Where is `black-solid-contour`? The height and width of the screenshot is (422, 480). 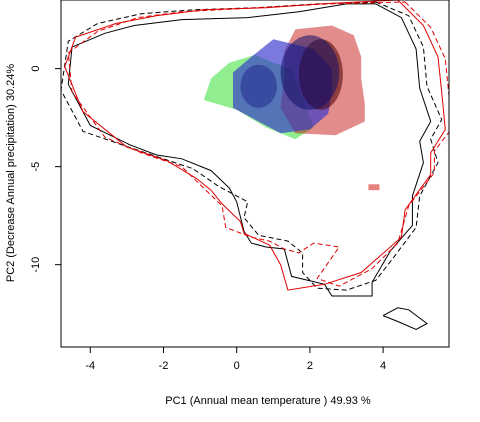
black-solid-contour is located at coordinates (405, 318).